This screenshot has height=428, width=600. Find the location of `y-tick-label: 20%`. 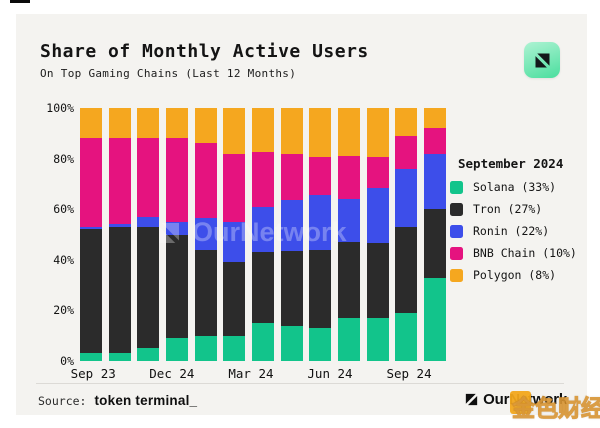

y-tick-label: 20% is located at coordinates (63, 310).